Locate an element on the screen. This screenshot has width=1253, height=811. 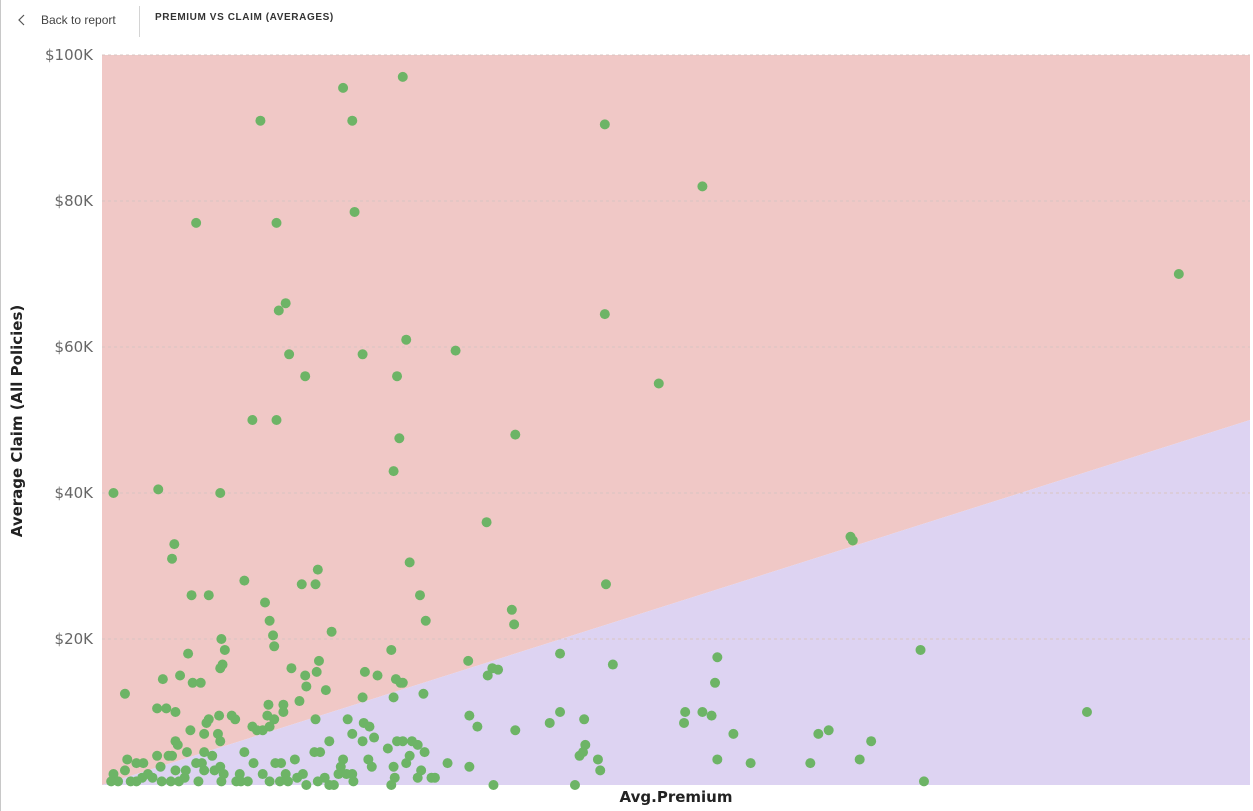
back-to-report-button: Back to report is located at coordinates (67, 20).